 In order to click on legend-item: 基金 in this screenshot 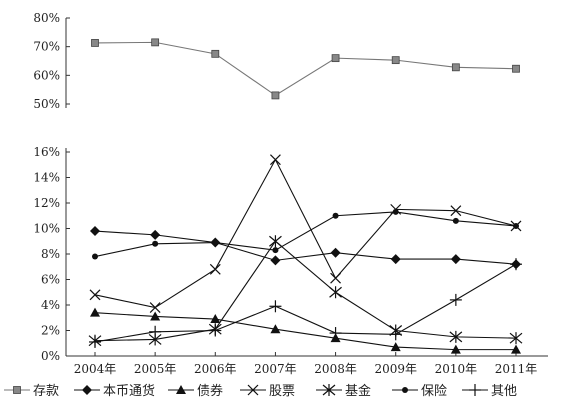, I will do `click(343, 391)`.